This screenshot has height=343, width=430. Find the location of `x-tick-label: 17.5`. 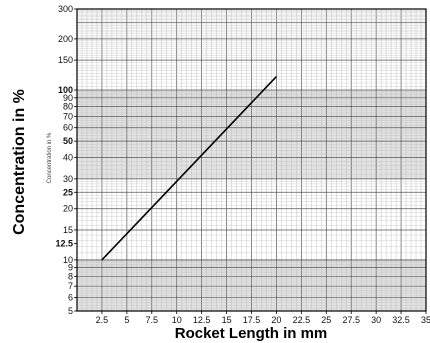

x-tick-label: 17.5 is located at coordinates (252, 320).